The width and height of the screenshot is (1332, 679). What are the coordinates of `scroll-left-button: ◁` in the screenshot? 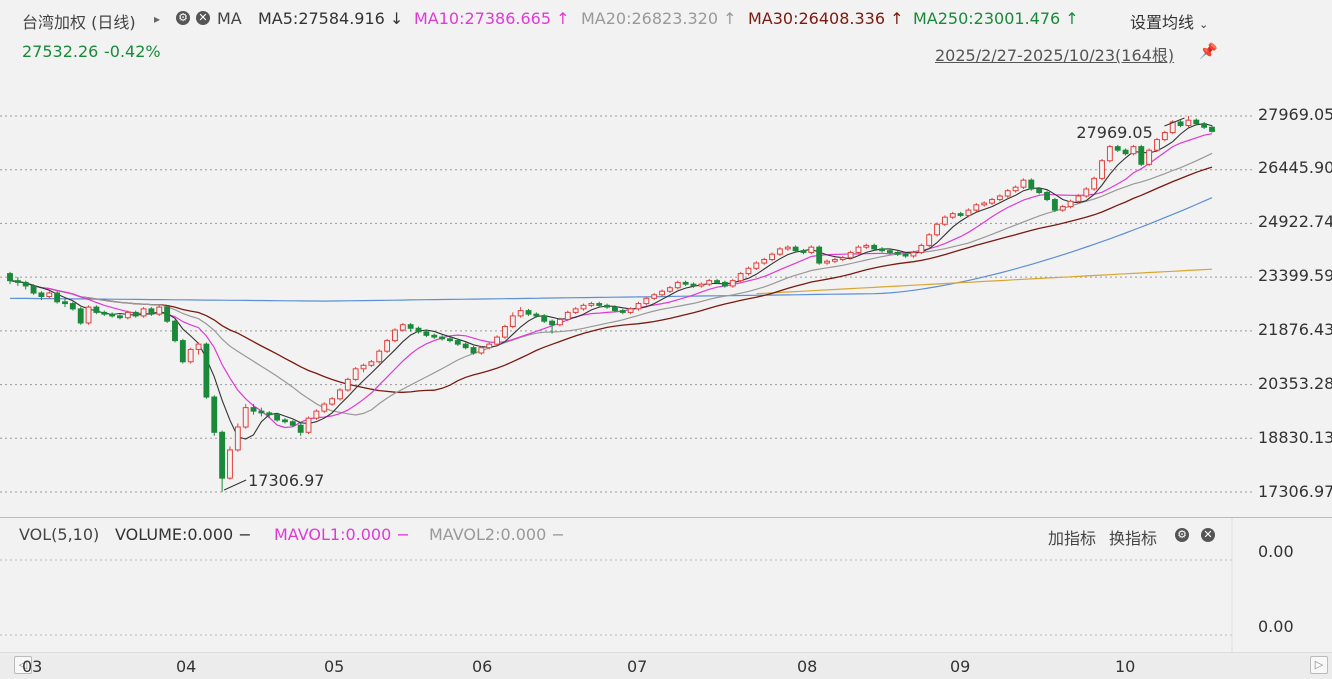 It's located at (23, 665).